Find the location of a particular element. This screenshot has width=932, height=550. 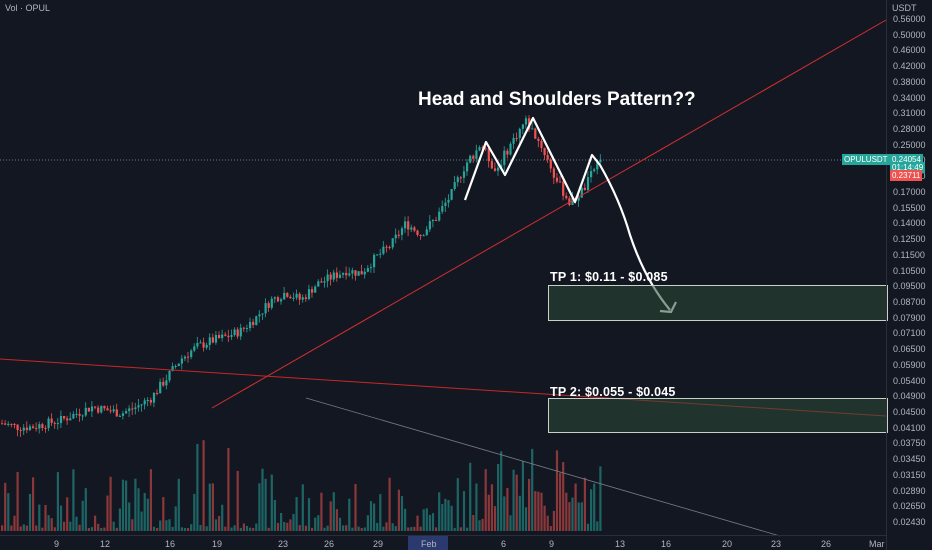

time-tick-label: 12 is located at coordinates (105, 544).